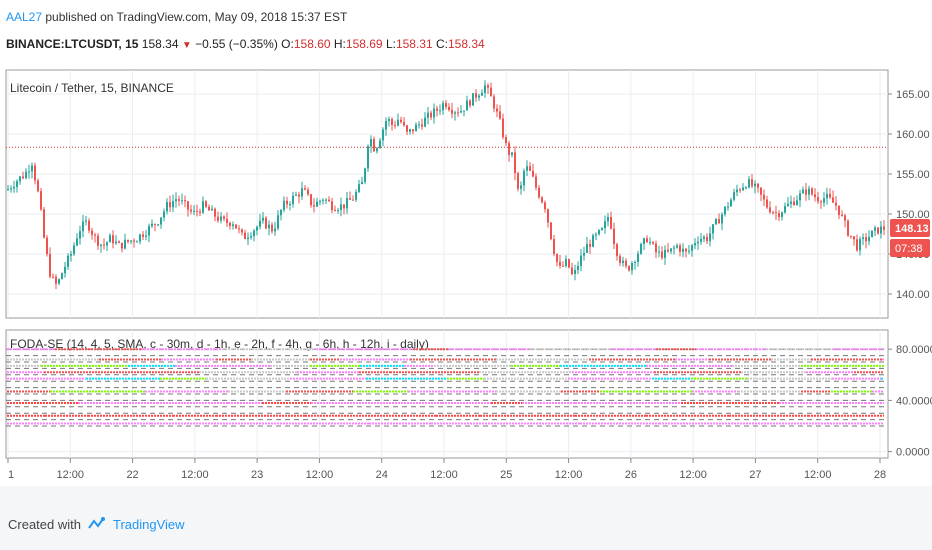 The height and width of the screenshot is (550, 932). I want to click on footer-brand: TradingView, so click(148, 524).